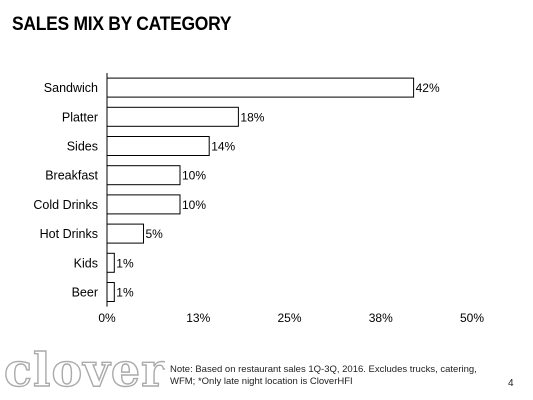 This screenshot has width=533, height=400. I want to click on clover-logo: clover, so click(84, 370).